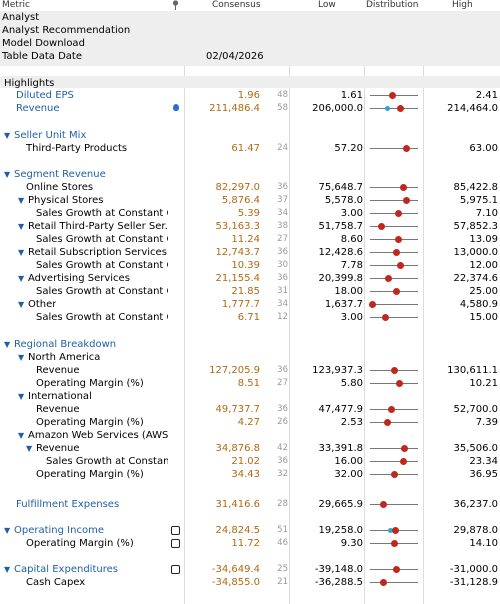  I want to click on section-row: ▼ Segment Revenue, so click(250, 174).